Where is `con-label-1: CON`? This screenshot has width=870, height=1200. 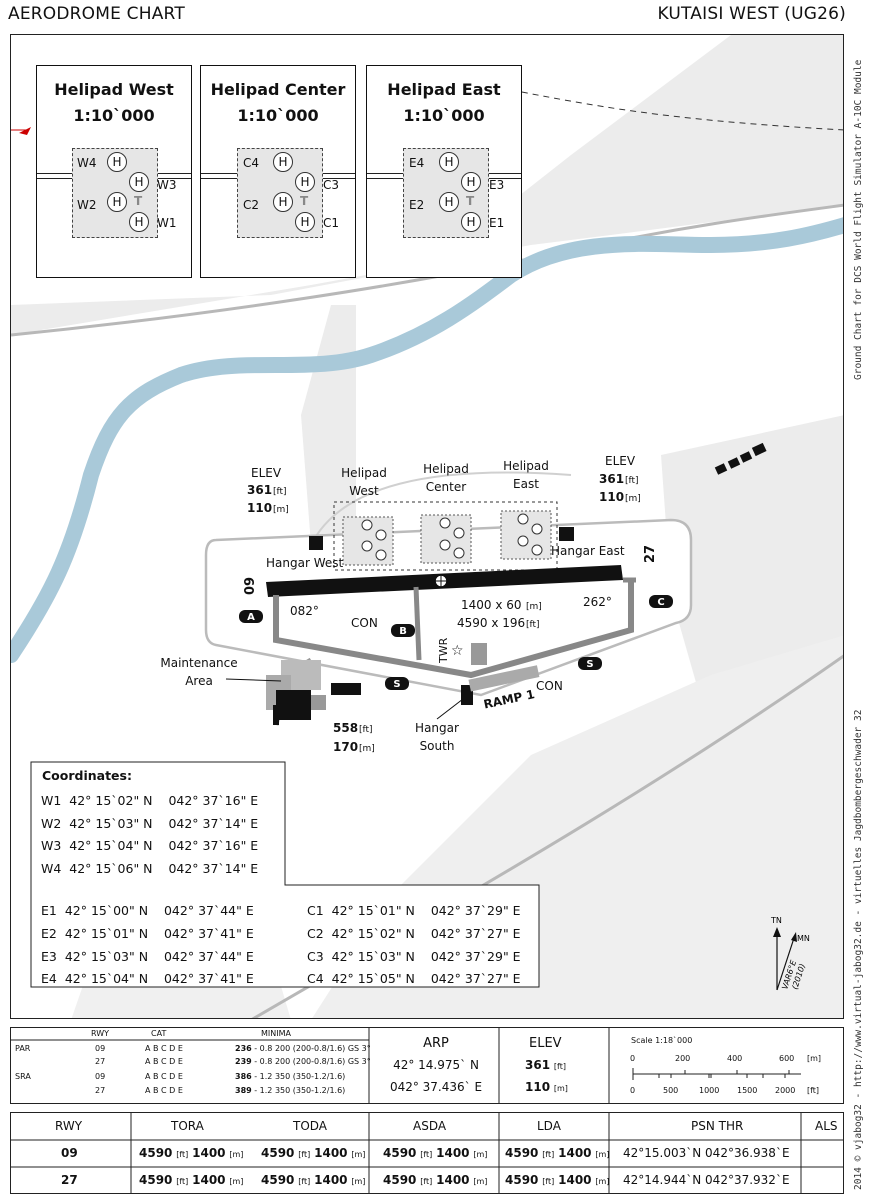
con-label-1: CON is located at coordinates (364, 623).